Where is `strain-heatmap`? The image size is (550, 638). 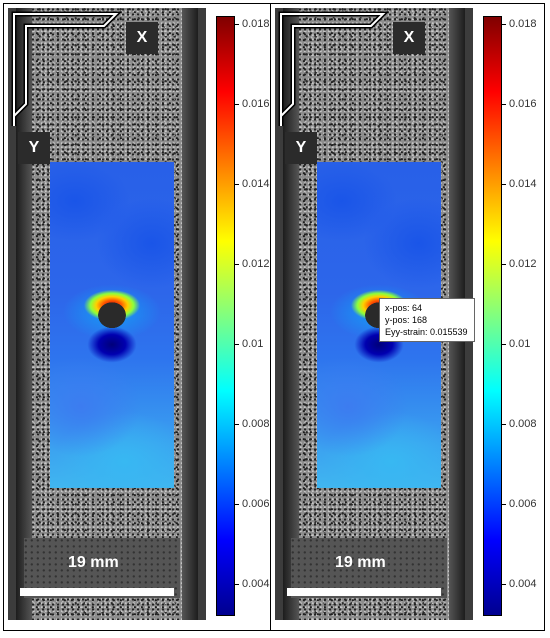 strain-heatmap is located at coordinates (112, 325).